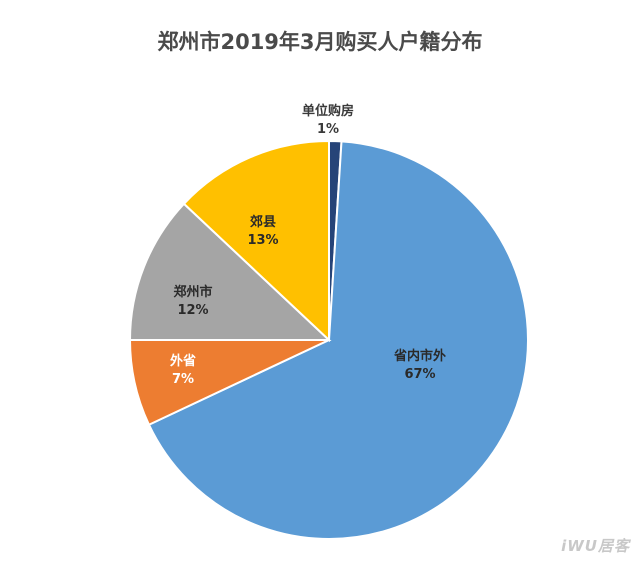 This screenshot has width=640, height=564. I want to click on watermark-logo: iWU居客, so click(595, 546).